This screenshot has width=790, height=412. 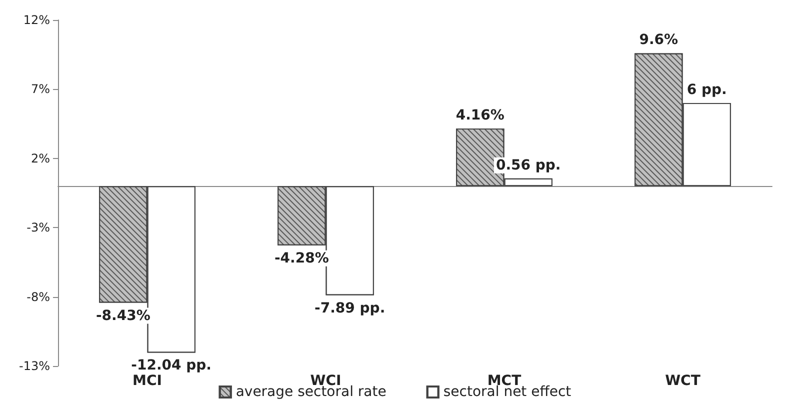 What do you see at coordinates (683, 381) in the screenshot?
I see `x-tick-label: WCT` at bounding box center [683, 381].